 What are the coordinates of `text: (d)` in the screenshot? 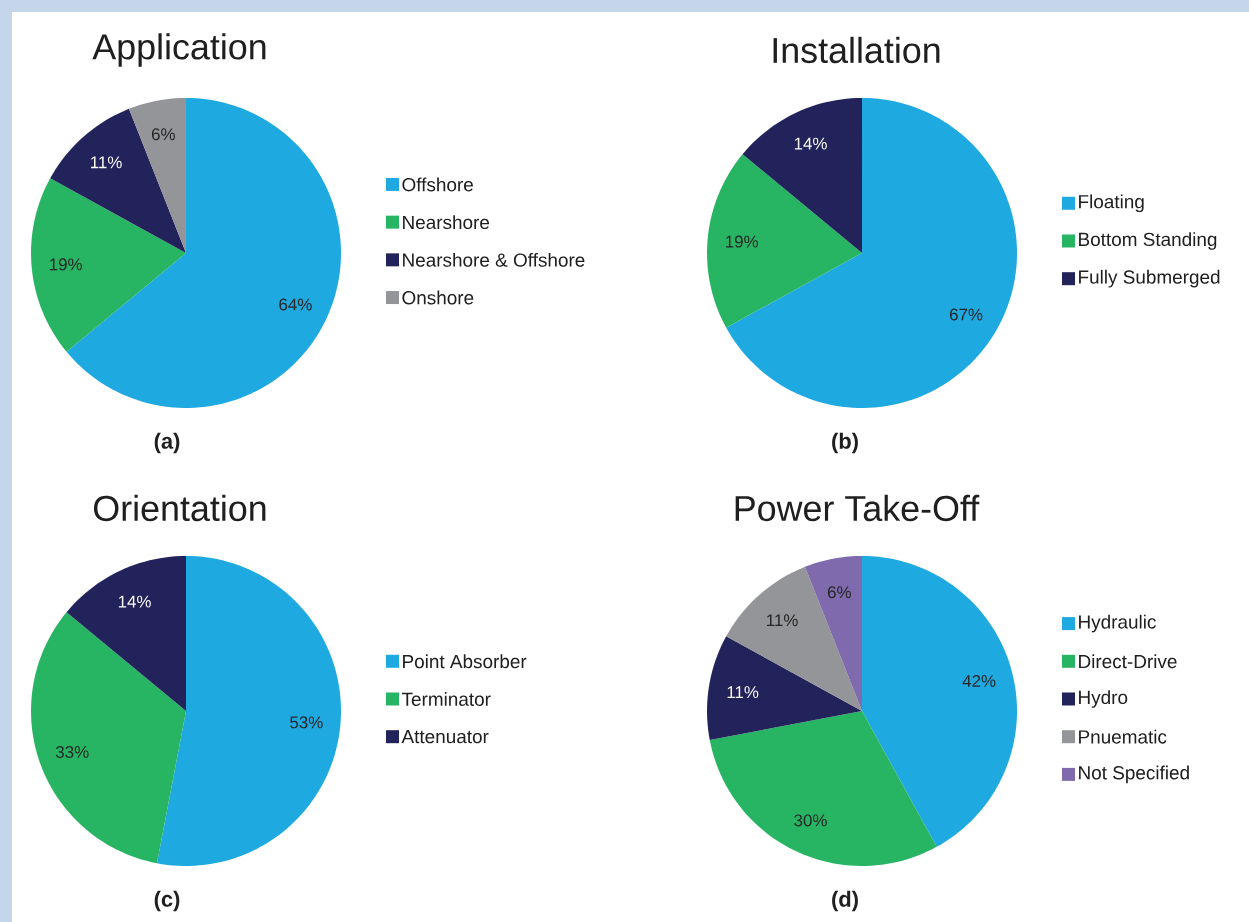 It's located at (845, 901).